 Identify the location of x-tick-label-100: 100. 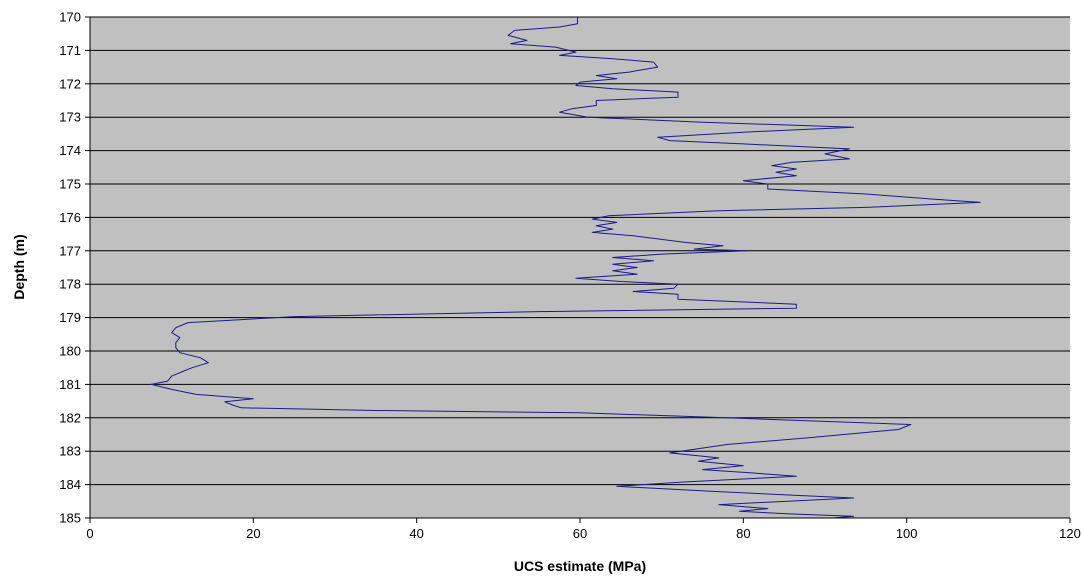
(907, 533).